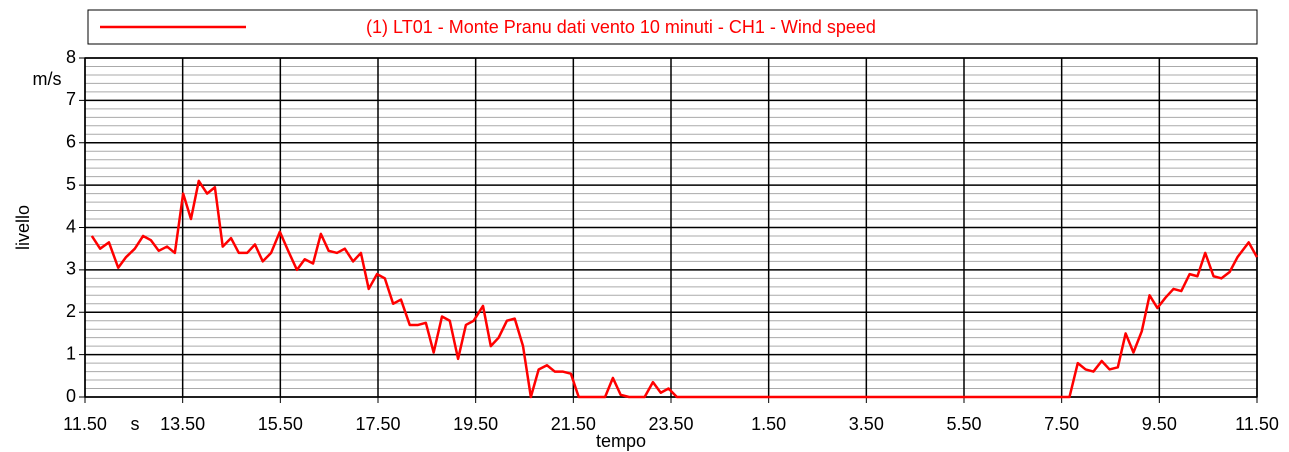 The width and height of the screenshot is (1289, 452). I want to click on x-tick-label: 3.50, so click(866, 424).